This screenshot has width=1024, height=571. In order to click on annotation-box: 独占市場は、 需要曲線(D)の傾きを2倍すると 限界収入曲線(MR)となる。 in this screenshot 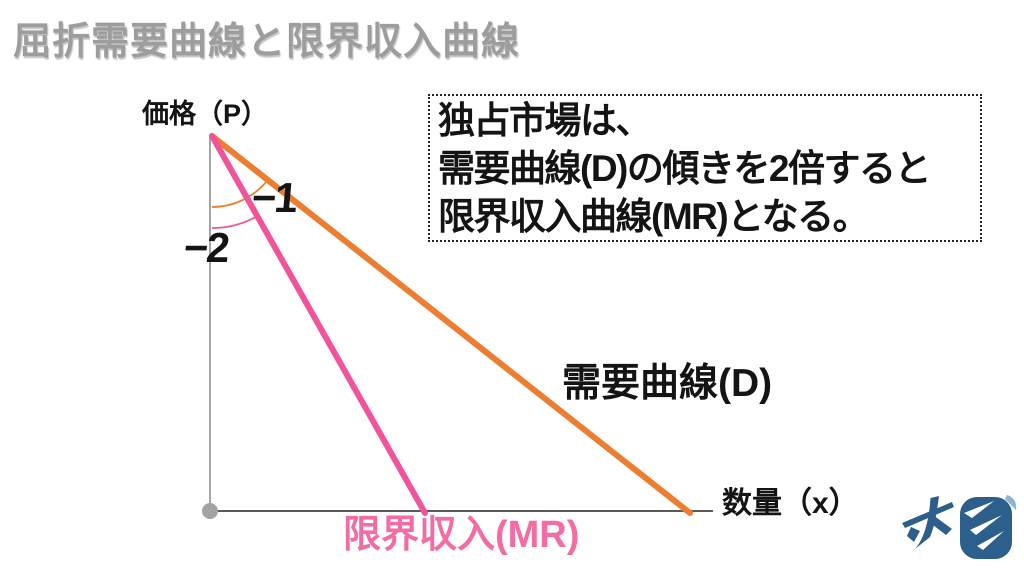, I will do `click(705, 168)`.